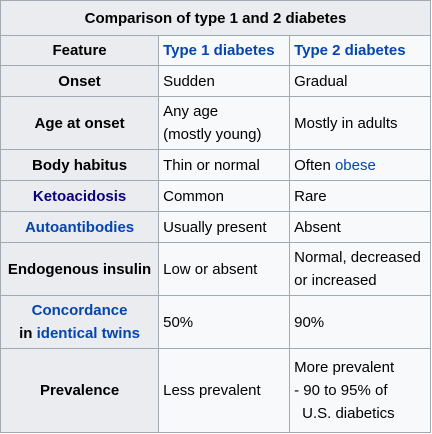 The width and height of the screenshot is (432, 434). I want to click on age-type1-line2: (mostly young), so click(212, 134).